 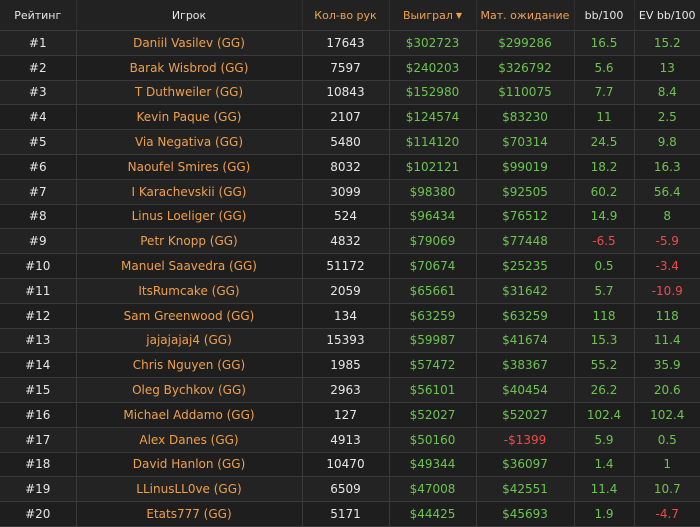 I want to click on won-cell: $63259, so click(x=433, y=316).